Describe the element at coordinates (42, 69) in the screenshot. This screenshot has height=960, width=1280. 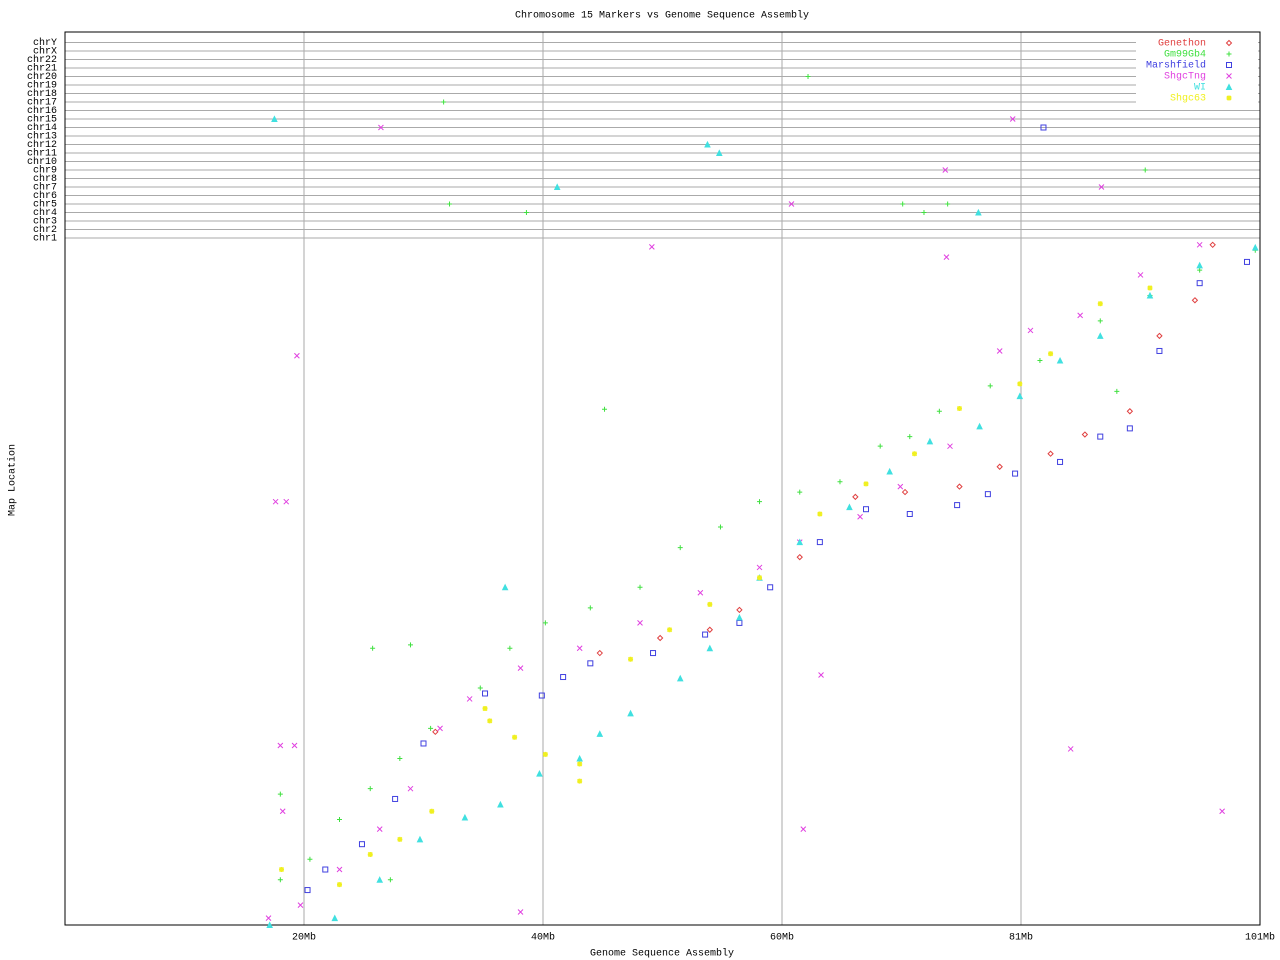
I see `y-category-label: chr21` at that location.